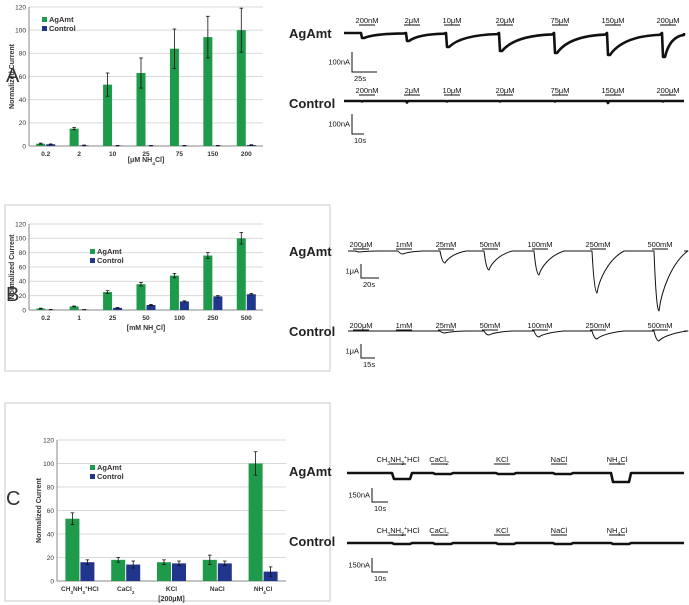 The image size is (689, 605). I want to click on x-tick-label: 100, so click(179, 318).